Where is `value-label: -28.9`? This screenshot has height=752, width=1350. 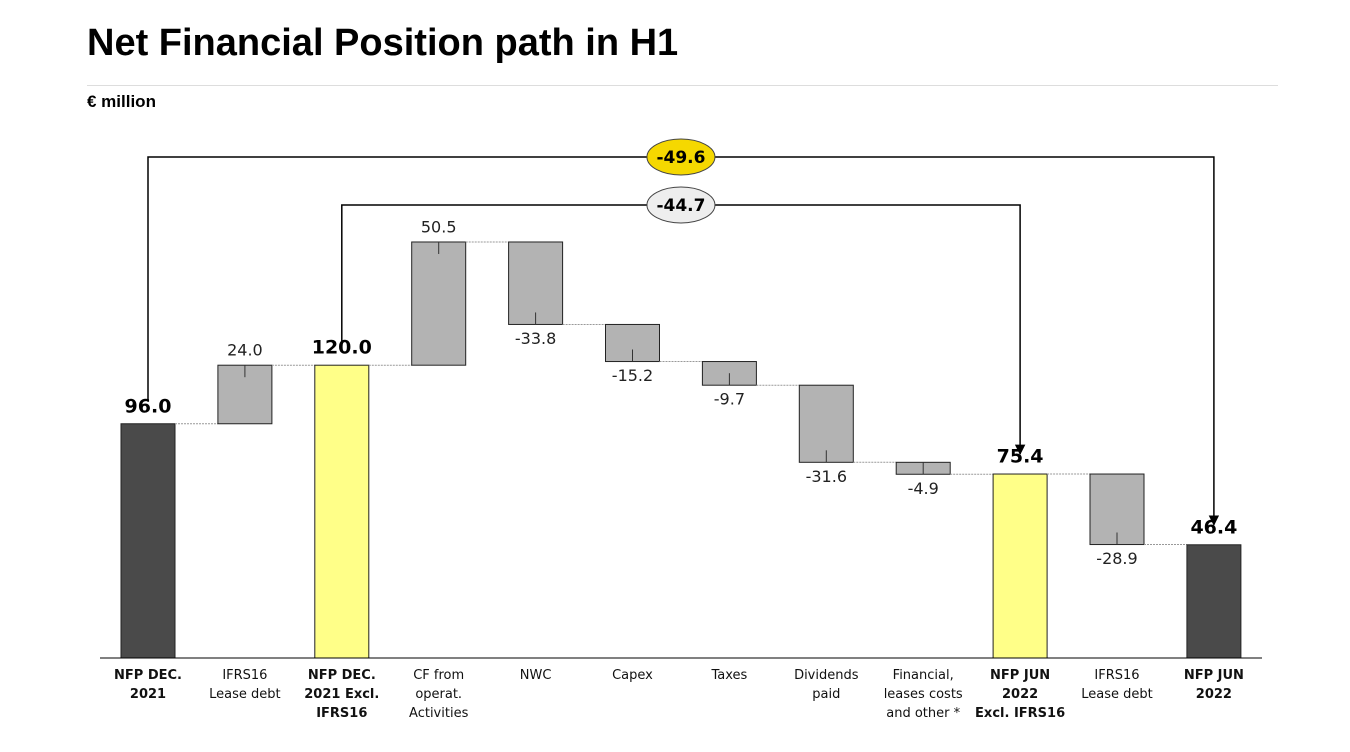
value-label: -28.9 is located at coordinates (1116, 558).